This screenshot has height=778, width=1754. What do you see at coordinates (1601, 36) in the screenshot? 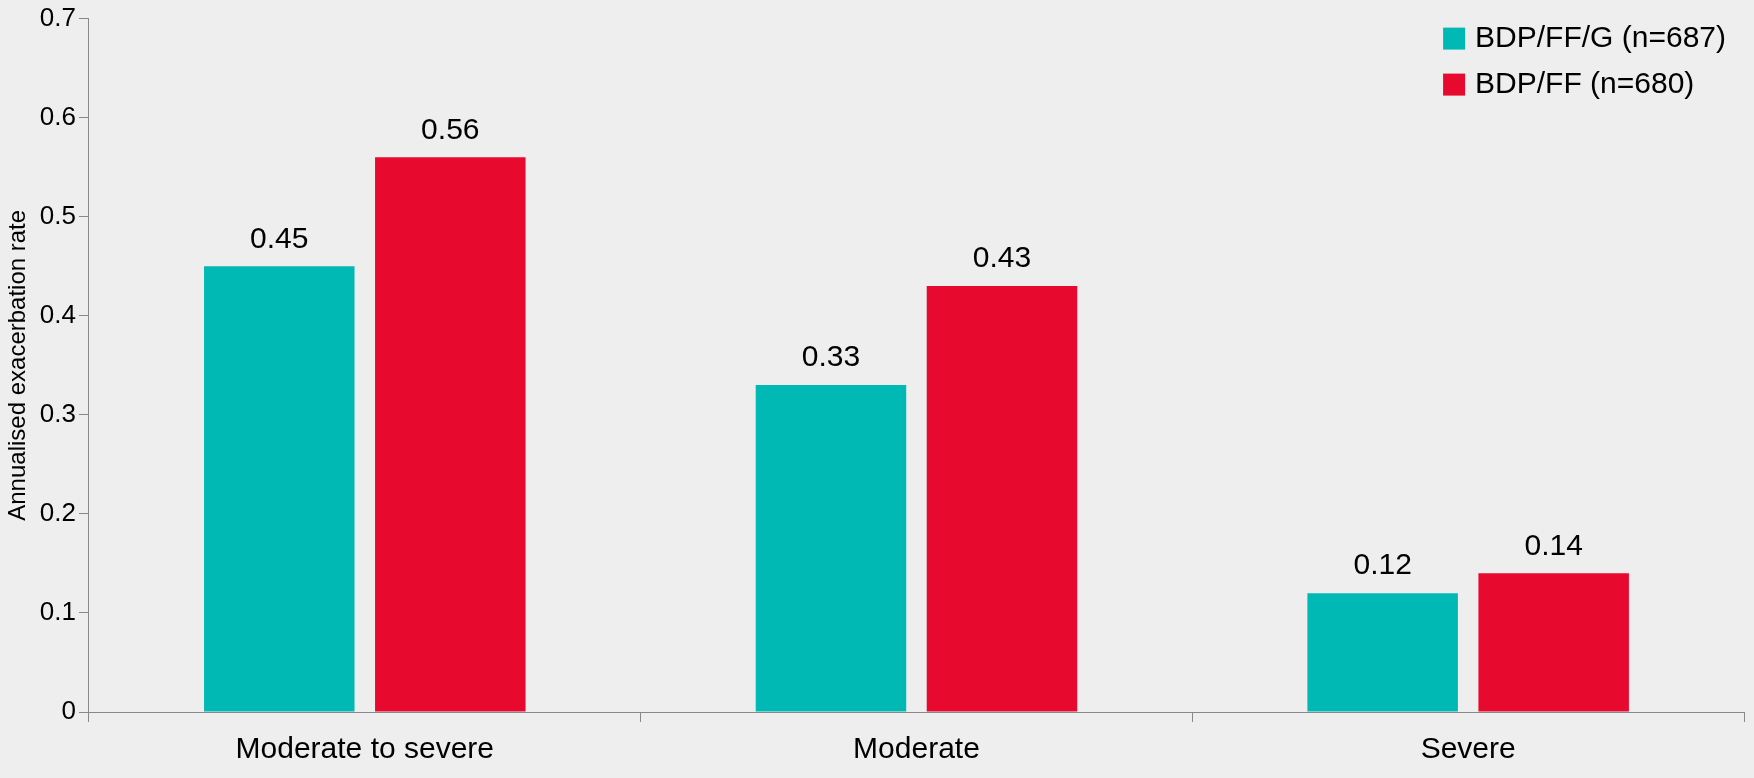
I see `legend-label: BDP/FF/G (n=687)` at bounding box center [1601, 36].